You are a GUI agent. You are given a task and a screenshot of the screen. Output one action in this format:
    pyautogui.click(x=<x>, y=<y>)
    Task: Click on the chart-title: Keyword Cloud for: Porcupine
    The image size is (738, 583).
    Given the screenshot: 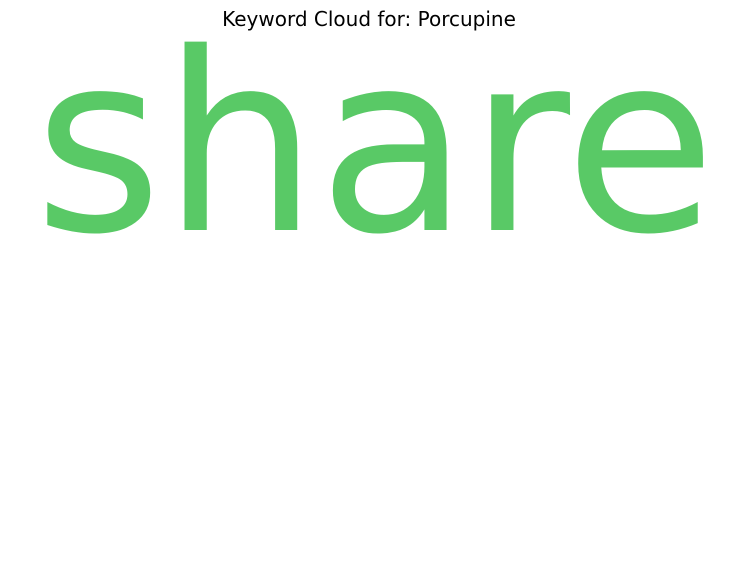 What is the action you would take?
    pyautogui.click(x=369, y=19)
    